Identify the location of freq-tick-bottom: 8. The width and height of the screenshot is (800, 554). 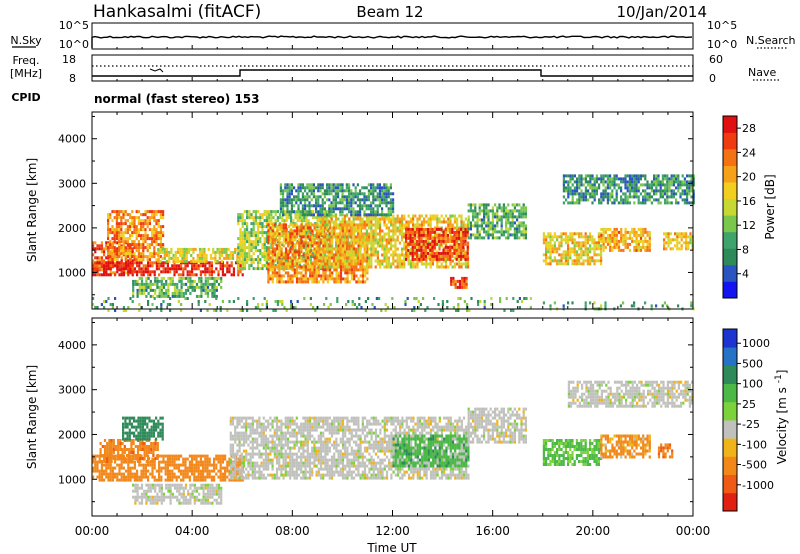
(72, 78).